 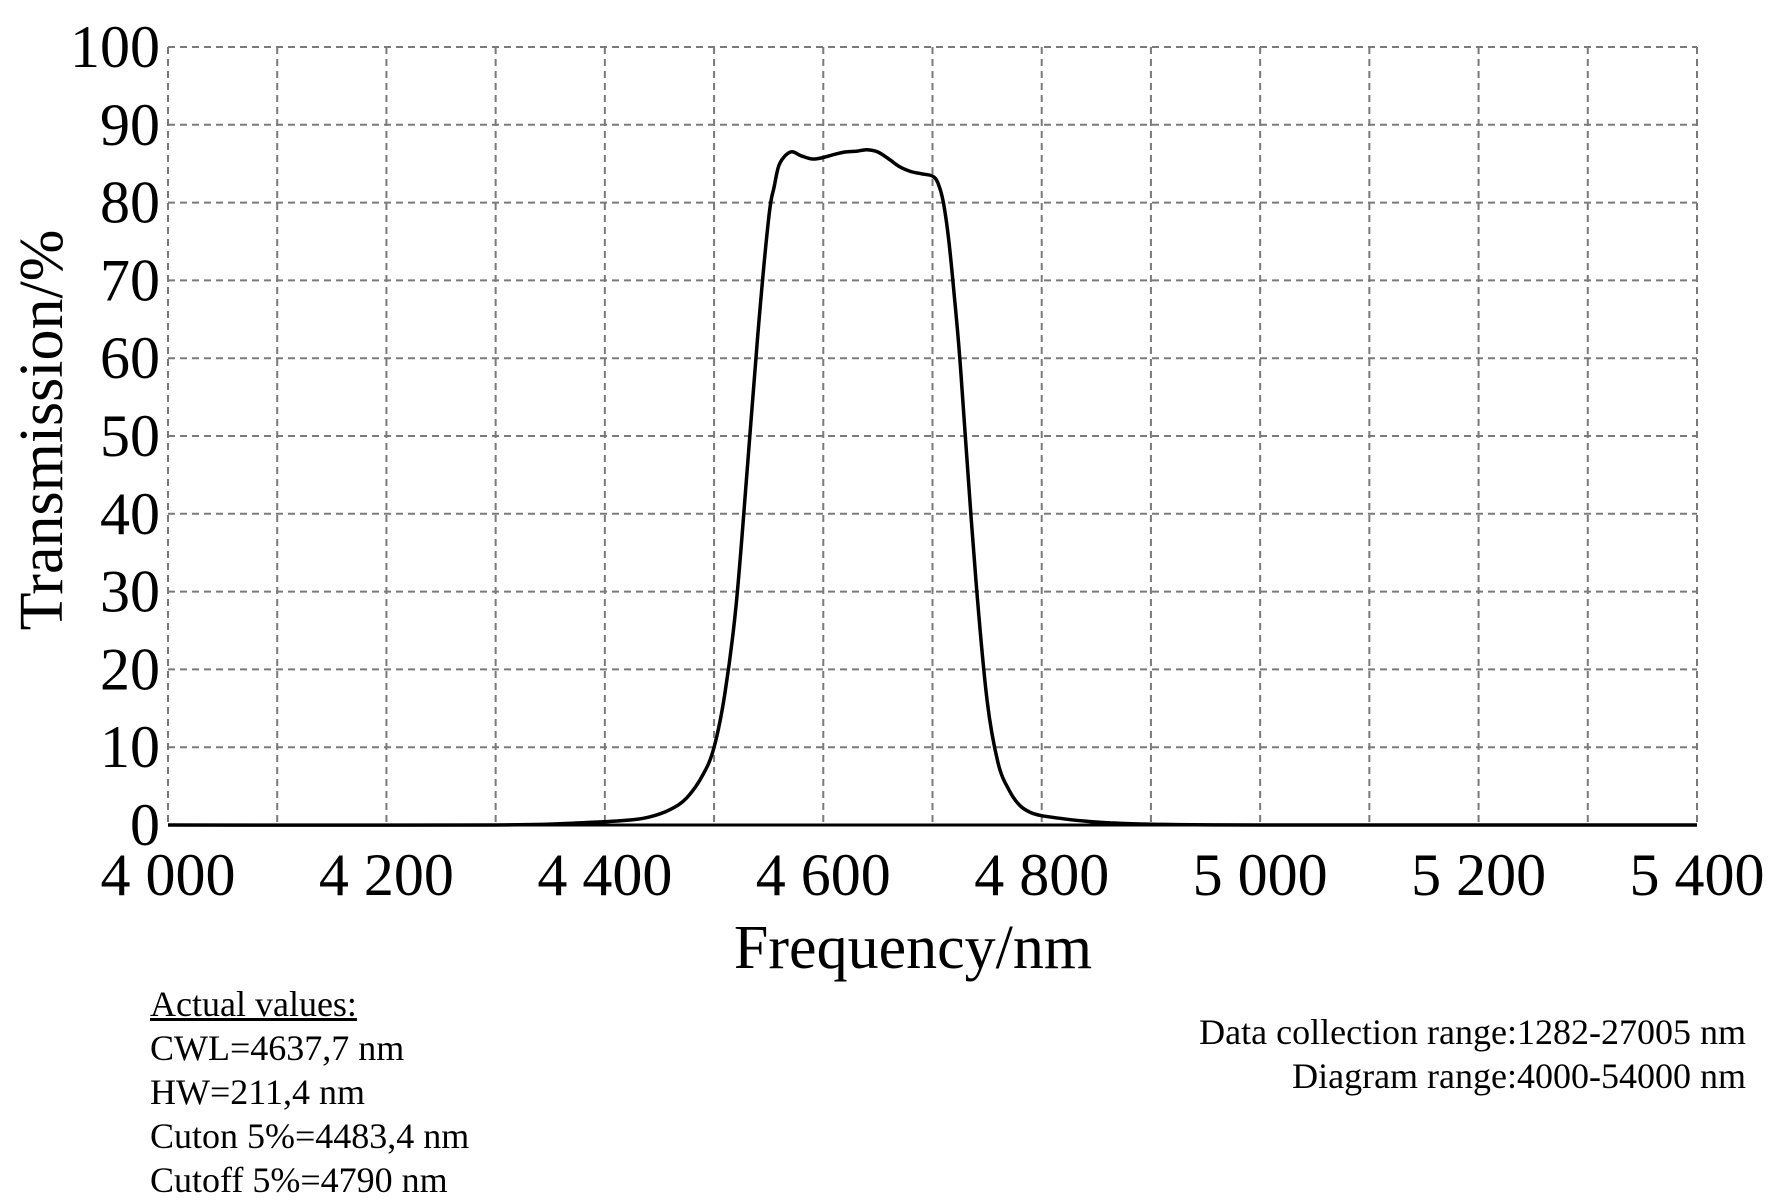 I want to click on y-tick-label: 60, so click(x=130, y=358).